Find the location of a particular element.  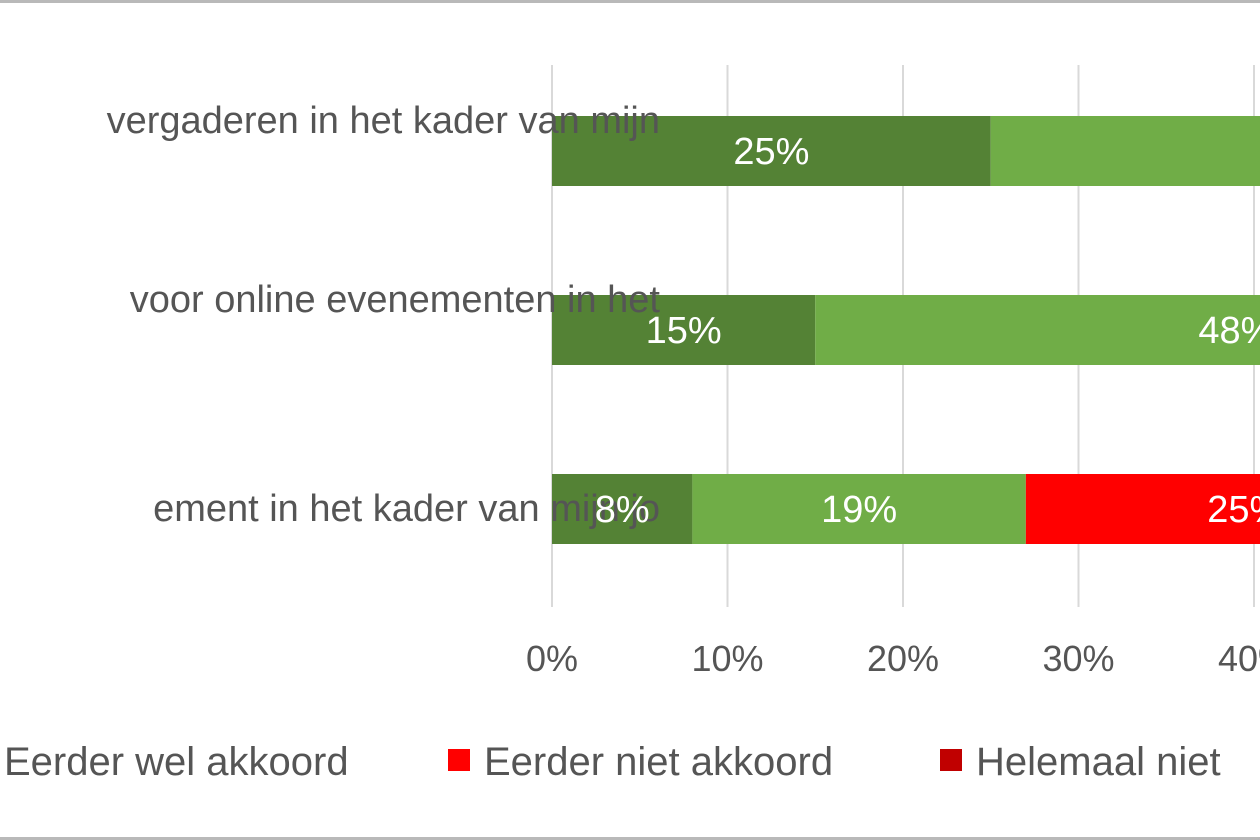

x-tick-label: 0% is located at coordinates (552, 658).